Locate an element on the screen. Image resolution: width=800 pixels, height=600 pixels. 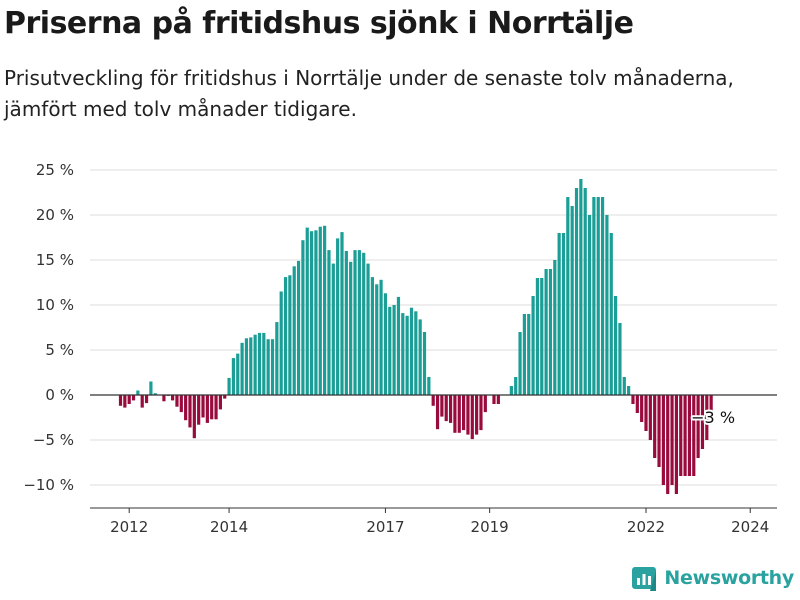
y-tick-label: 5 % is located at coordinates (59, 350).